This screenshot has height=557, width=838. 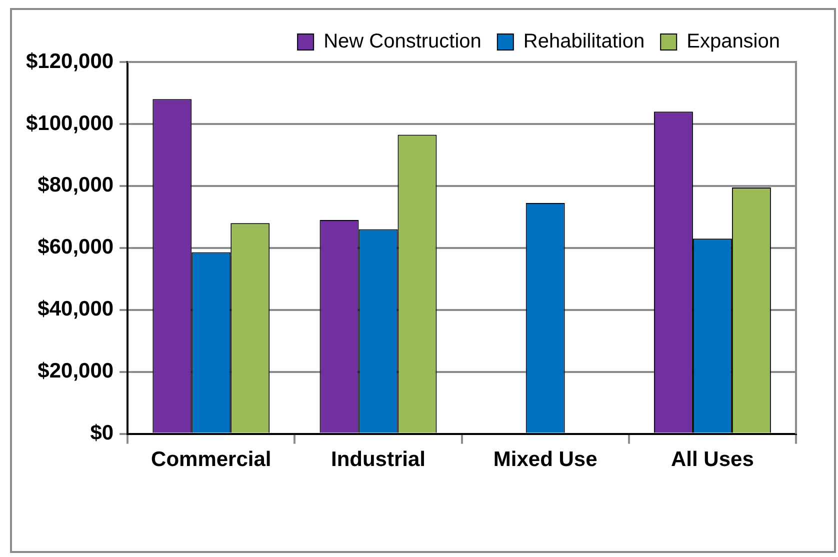 I want to click on x-tick-label: Industrial, so click(x=378, y=460).